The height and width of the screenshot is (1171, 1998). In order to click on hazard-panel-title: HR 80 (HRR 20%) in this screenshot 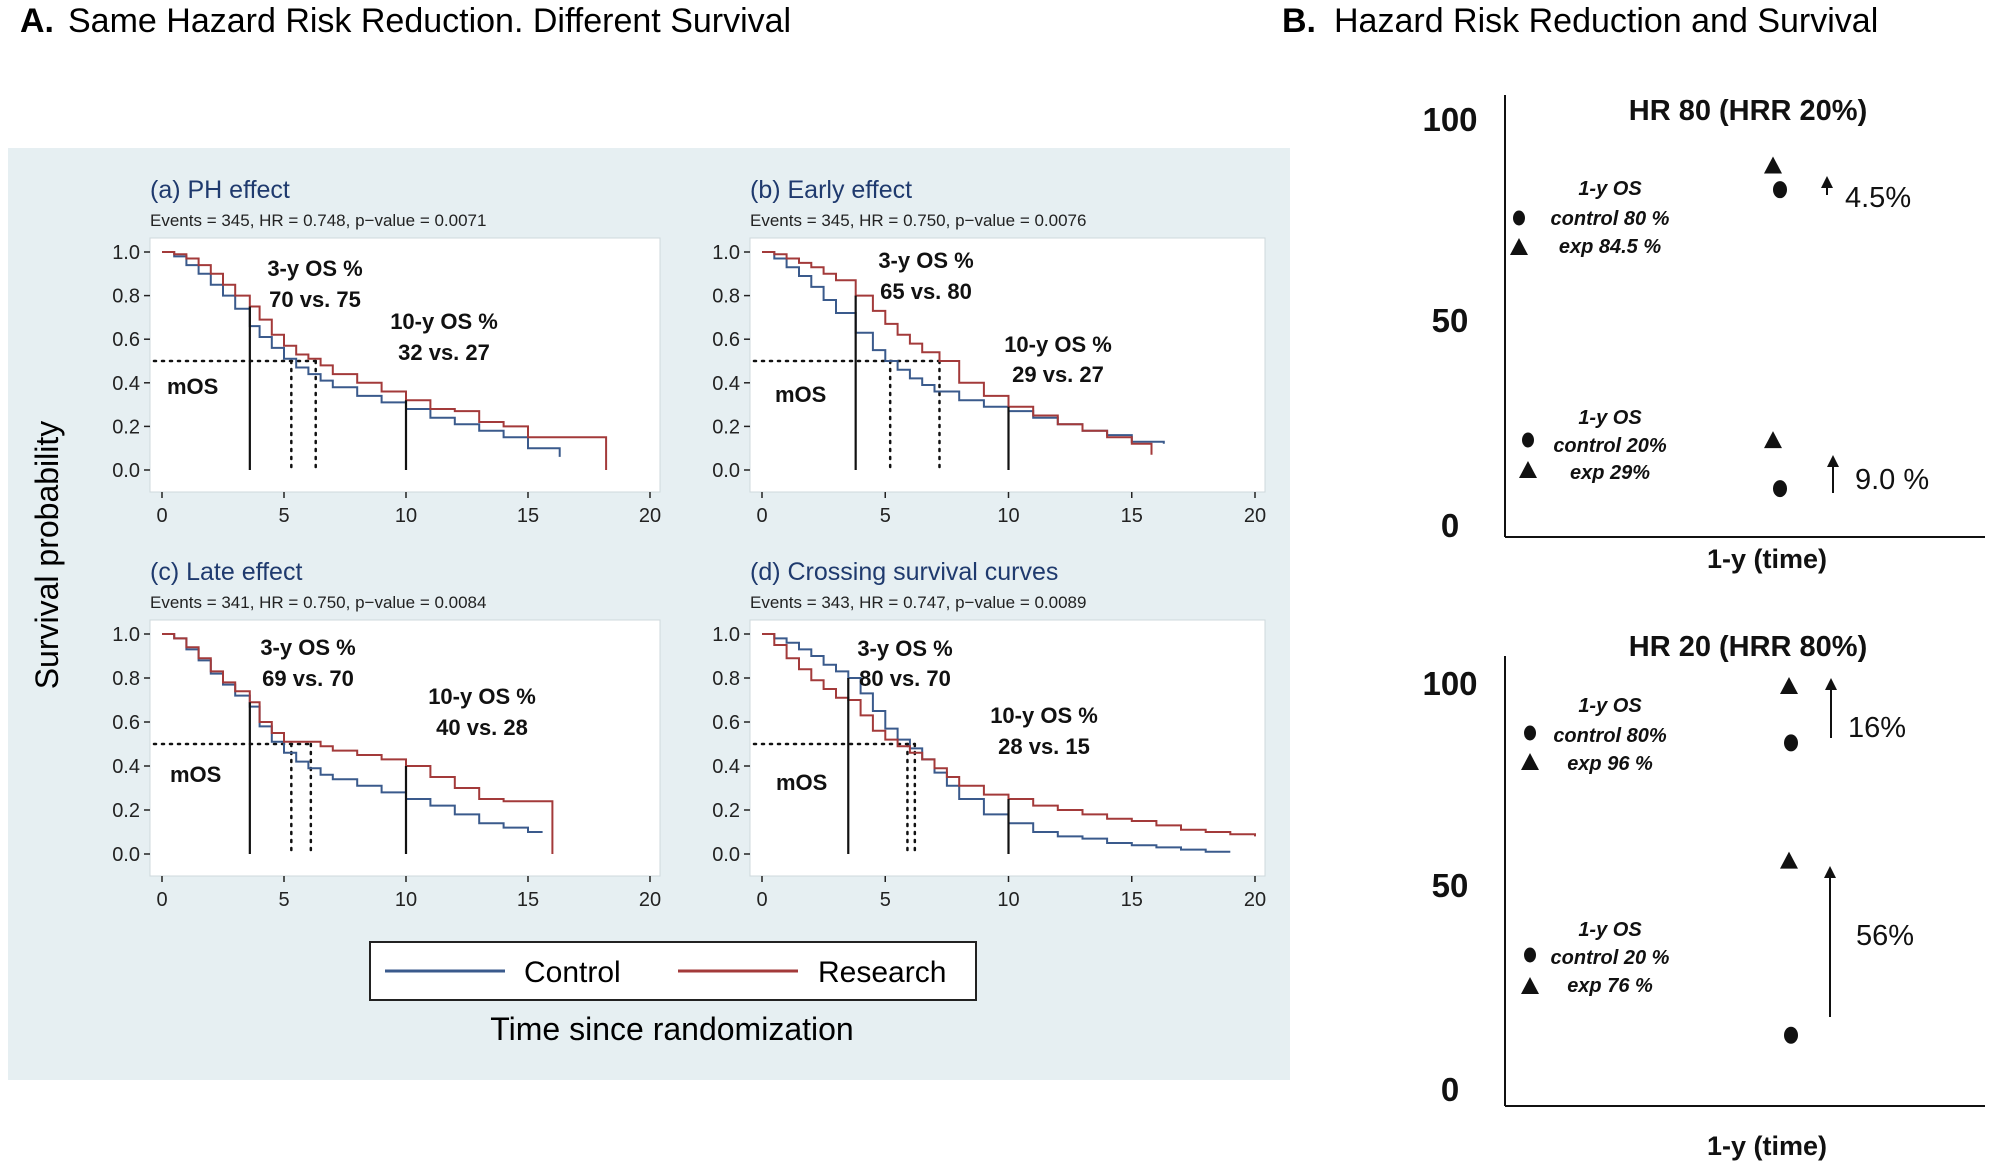, I will do `click(1748, 111)`.